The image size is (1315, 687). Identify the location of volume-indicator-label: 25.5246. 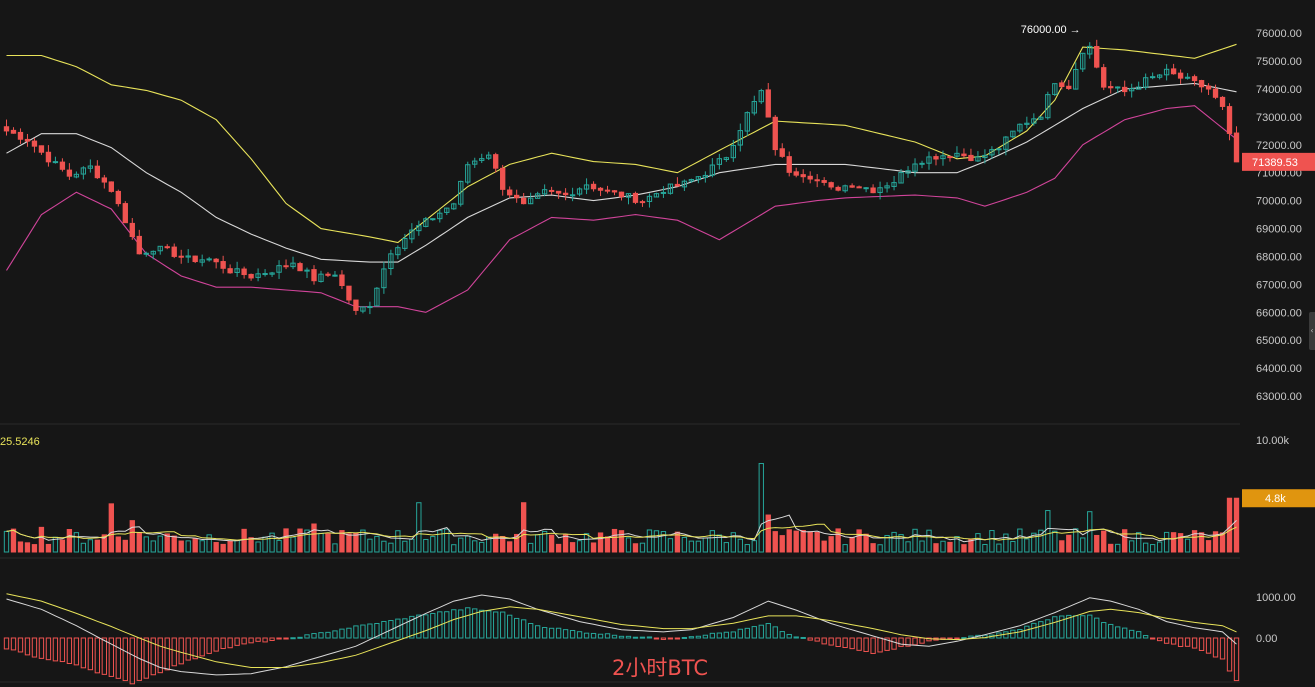
(20, 442).